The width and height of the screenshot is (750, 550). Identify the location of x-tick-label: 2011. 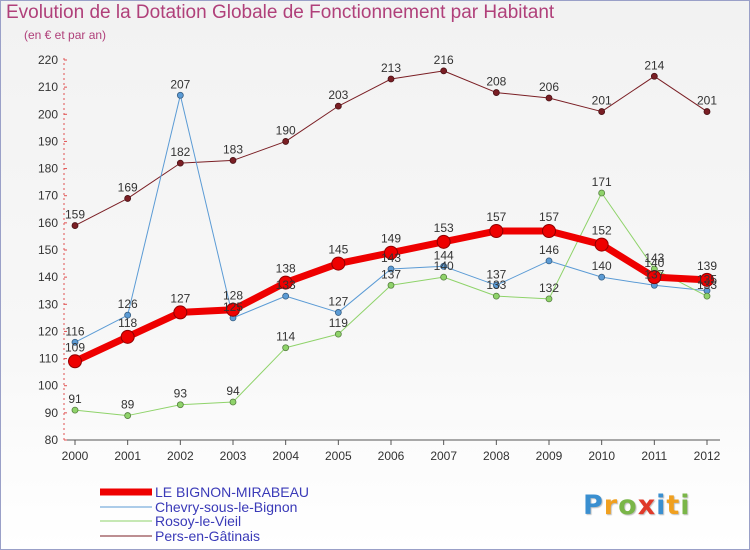
(654, 456).